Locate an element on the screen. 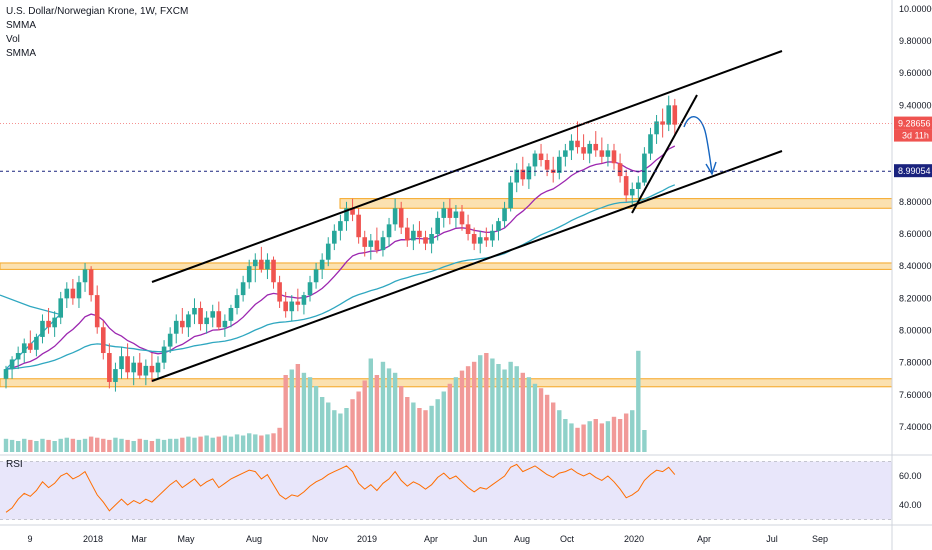 Image resolution: width=932 pixels, height=550 pixels. y-tick-label: 8.40000 is located at coordinates (915, 266).